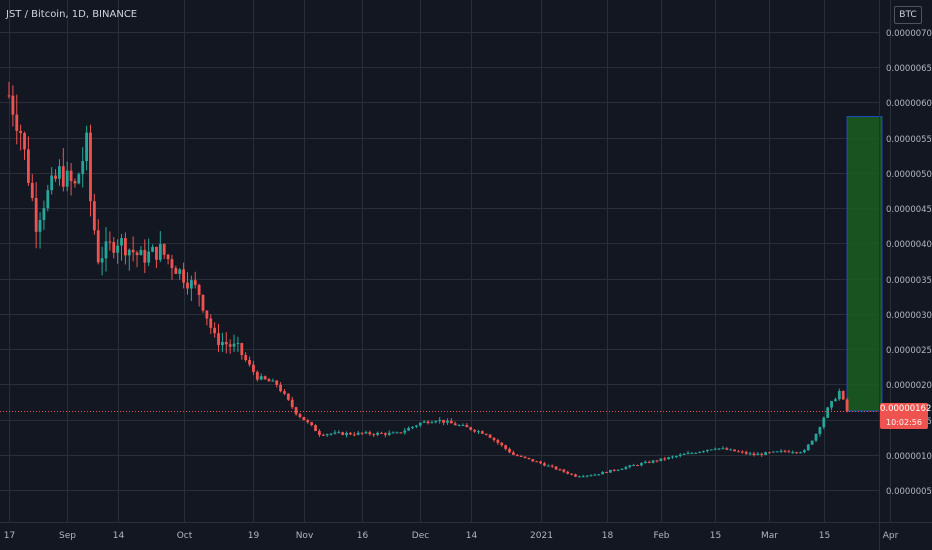  Describe the element at coordinates (72, 14) in the screenshot. I see `symbol-title: JST / Bitcoin, 1D, BINANCE` at that location.